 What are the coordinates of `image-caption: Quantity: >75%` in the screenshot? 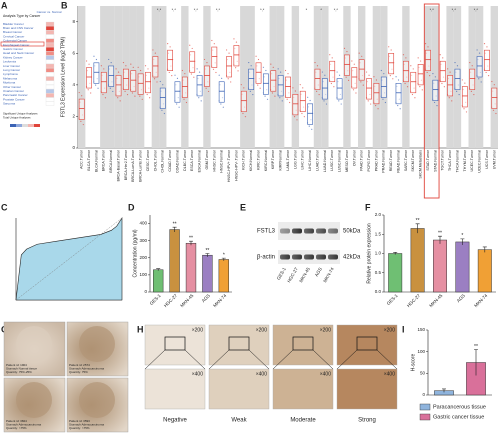 It's located at (79, 428).